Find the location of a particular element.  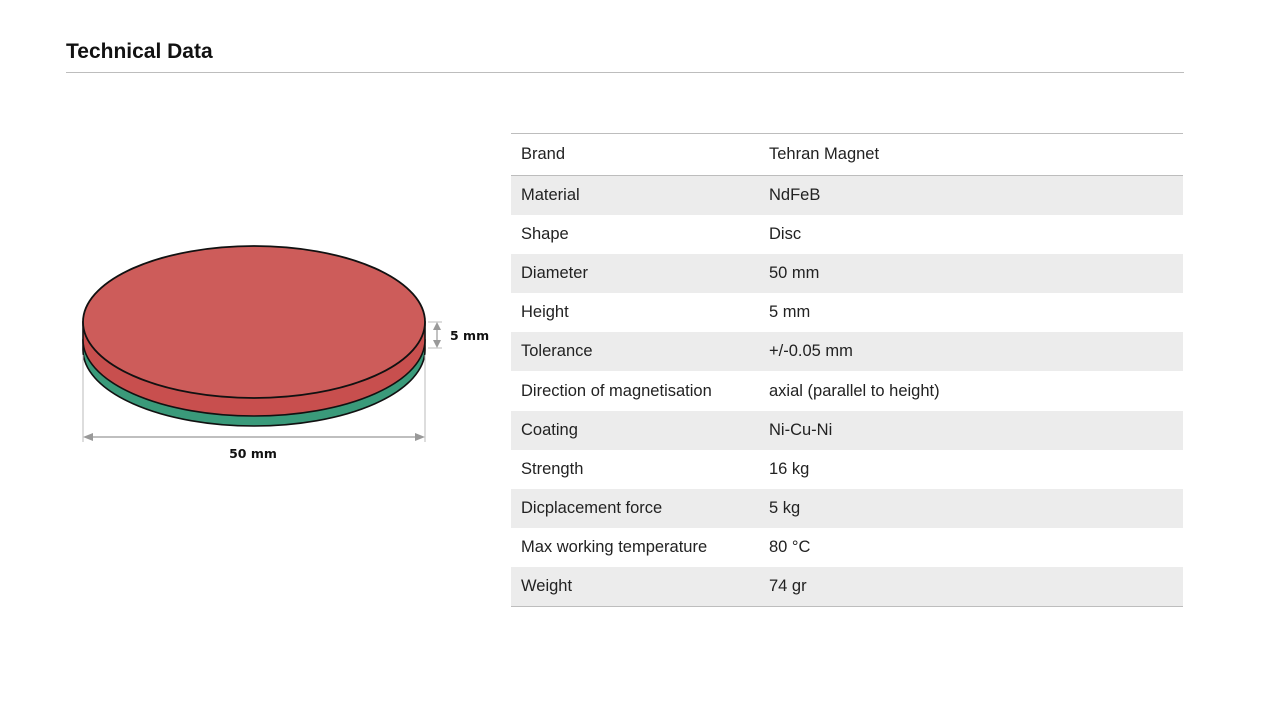

spec-label: Coating is located at coordinates (549, 429).